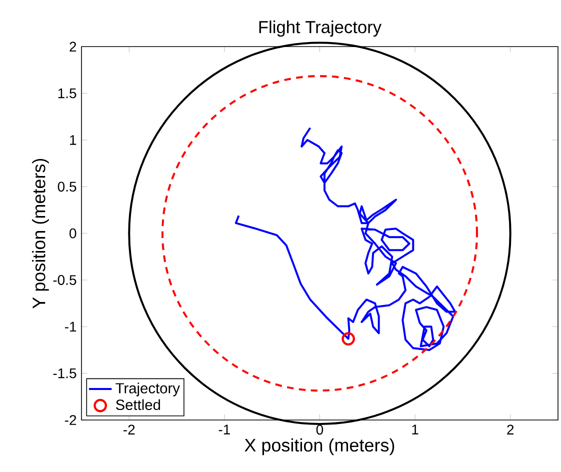 This screenshot has height=472, width=561. Describe the element at coordinates (73, 140) in the screenshot. I see `y-tick-label: 1` at that location.